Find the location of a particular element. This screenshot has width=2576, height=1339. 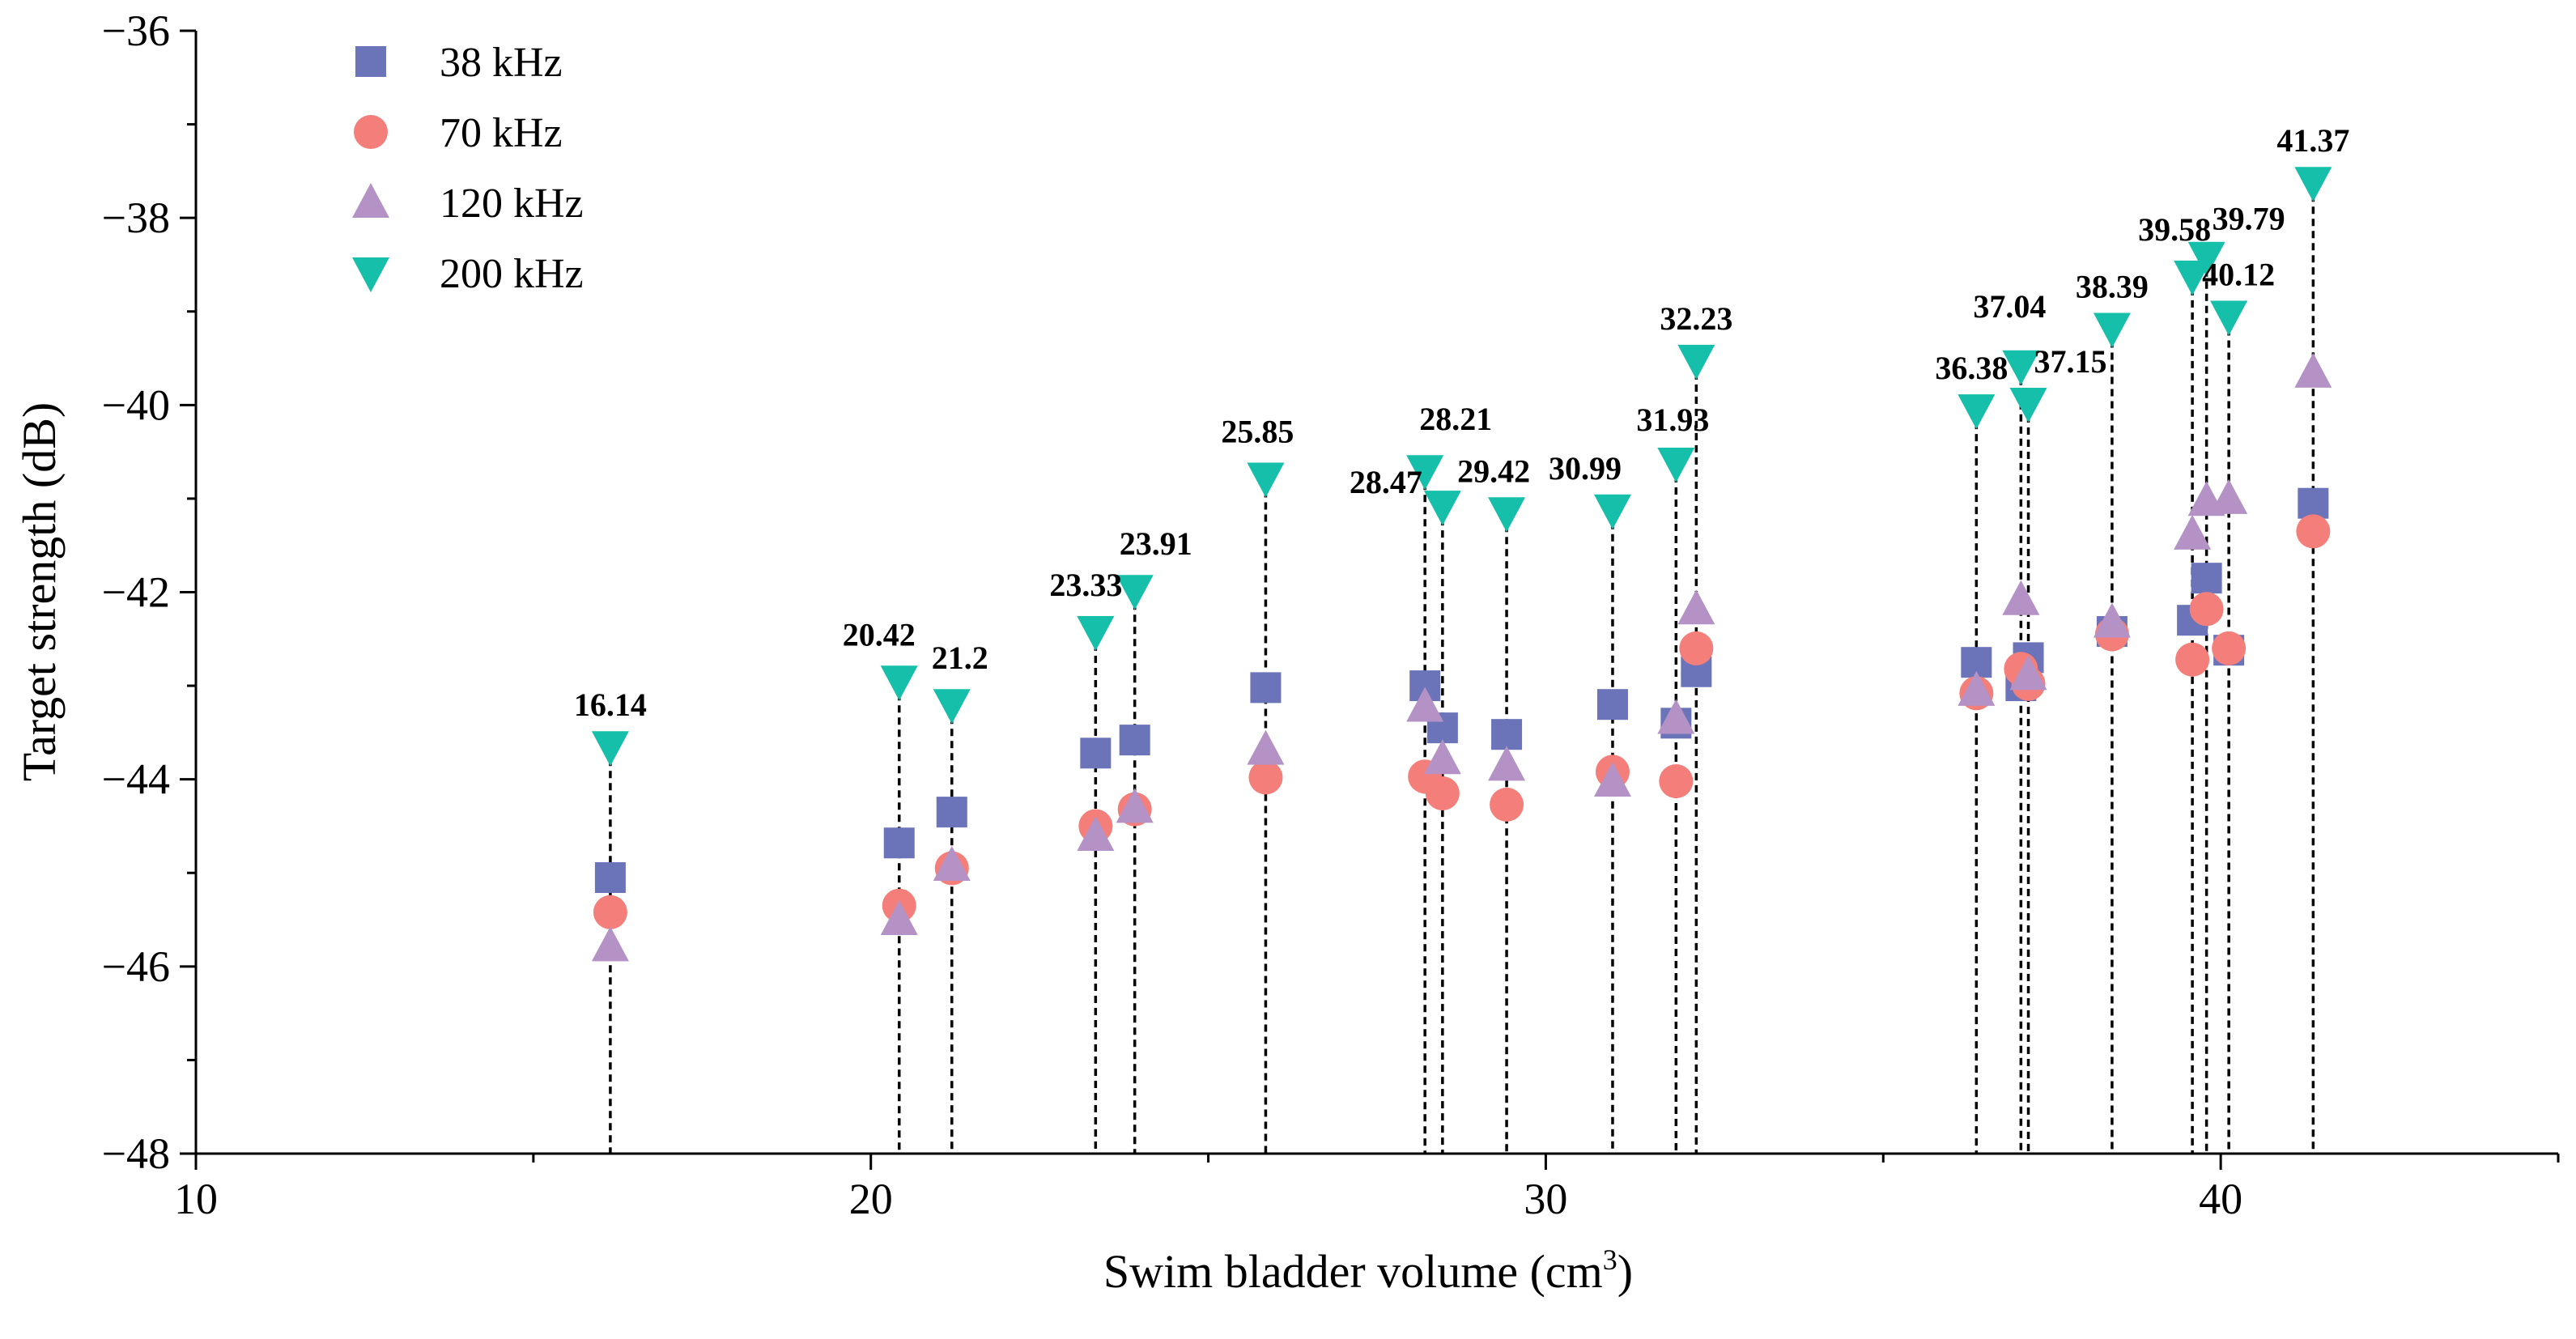

y-axis-title: Target strength (dB) is located at coordinates (39, 591).